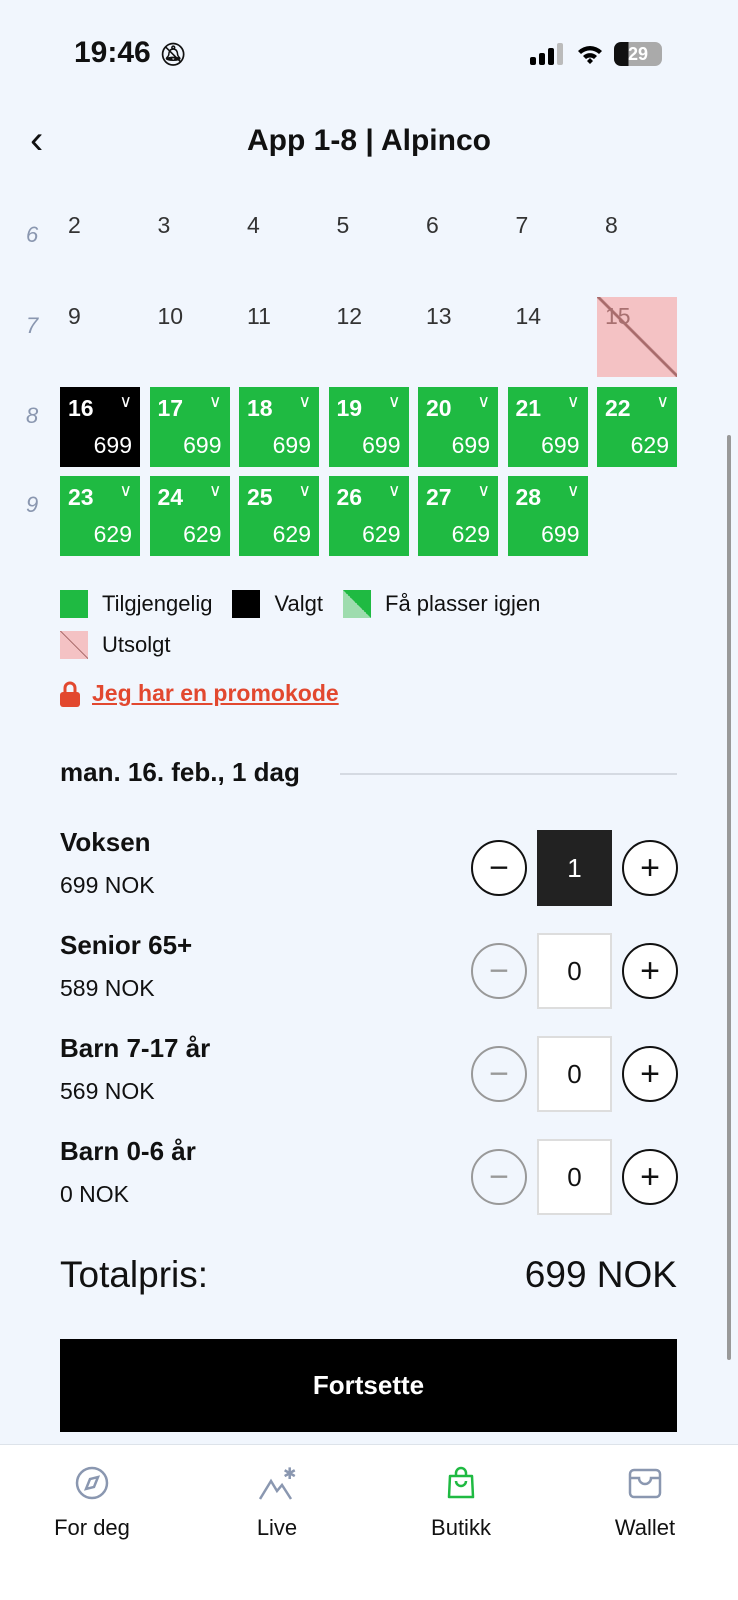 This screenshot has width=738, height=1600. I want to click on compass-icon, so click(92, 1483).